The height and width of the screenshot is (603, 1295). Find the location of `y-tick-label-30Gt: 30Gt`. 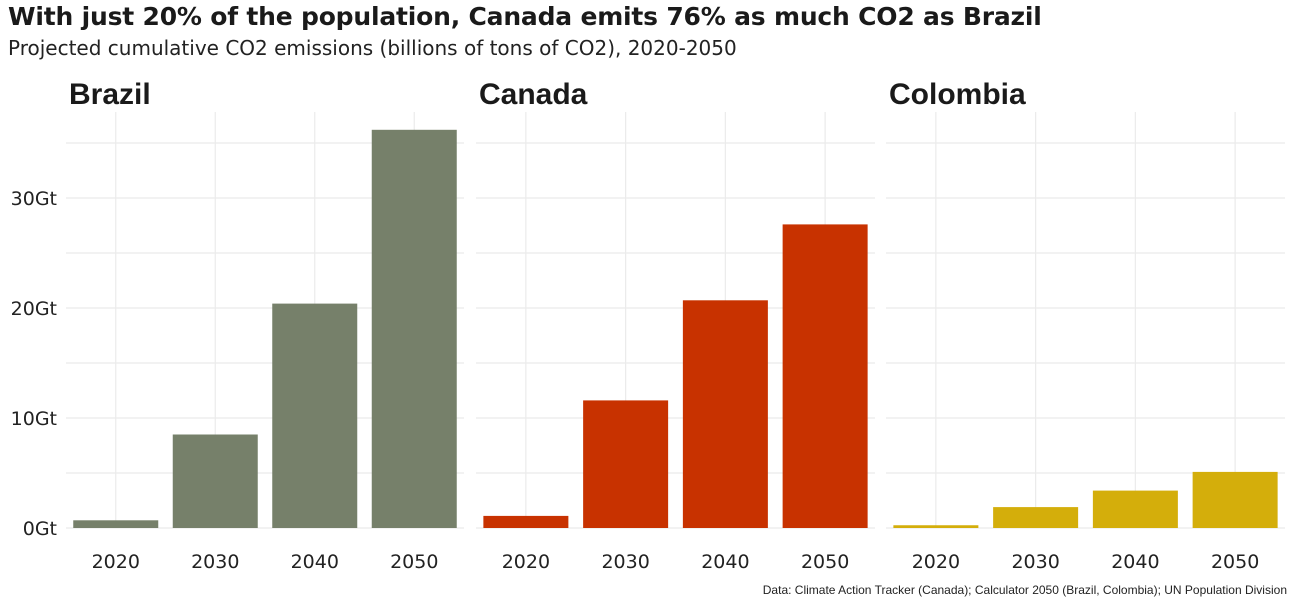

y-tick-label-30Gt: 30Gt is located at coordinates (34, 199).